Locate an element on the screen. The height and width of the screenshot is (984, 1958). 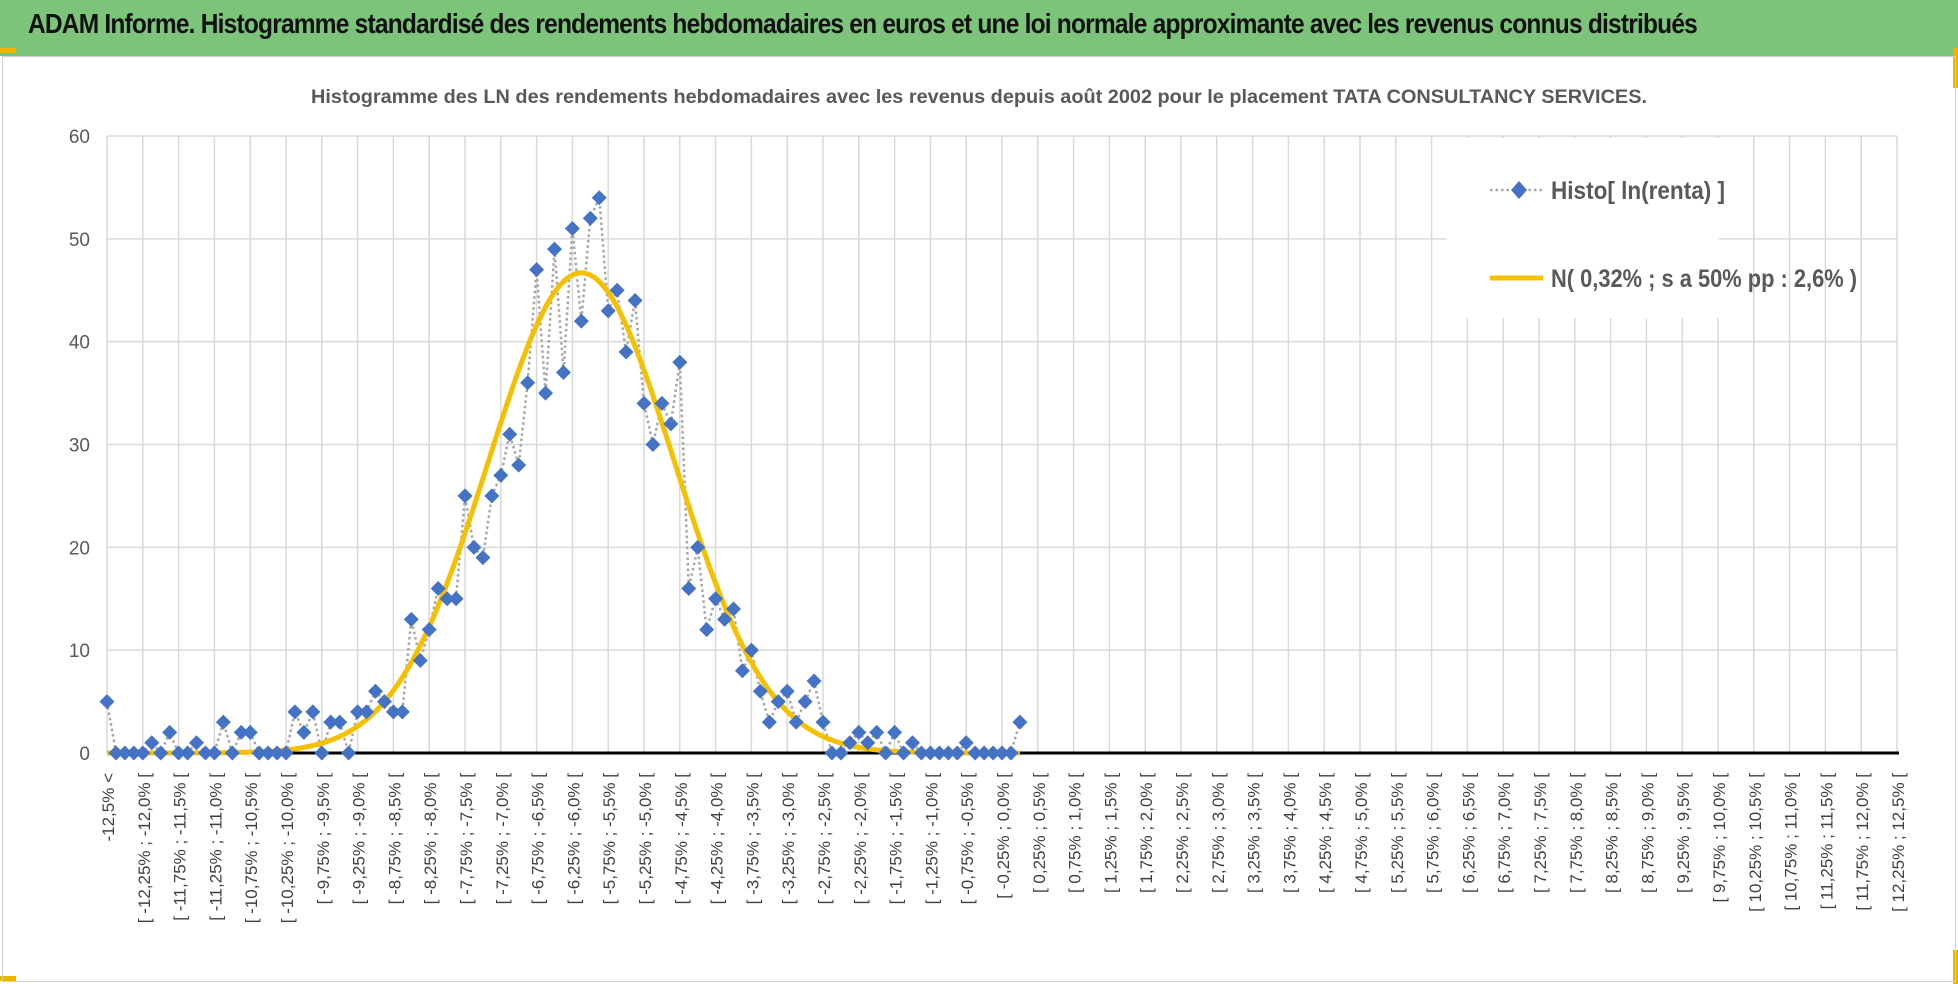
x-tick-label: [ 2,75% ; 3,0% [ is located at coordinates (1218, 833).